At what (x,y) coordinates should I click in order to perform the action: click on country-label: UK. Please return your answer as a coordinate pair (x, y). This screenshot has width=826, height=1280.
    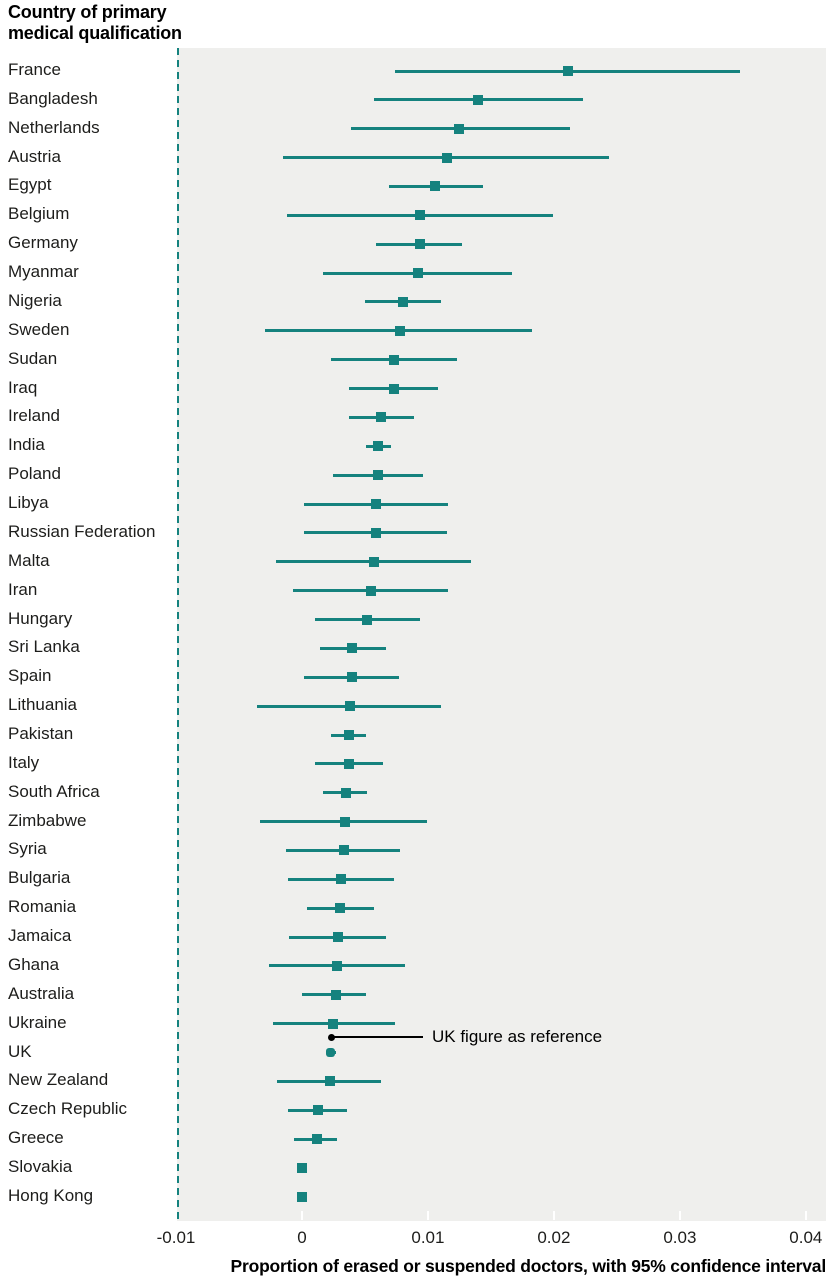
    Looking at the image, I should click on (20, 1051).